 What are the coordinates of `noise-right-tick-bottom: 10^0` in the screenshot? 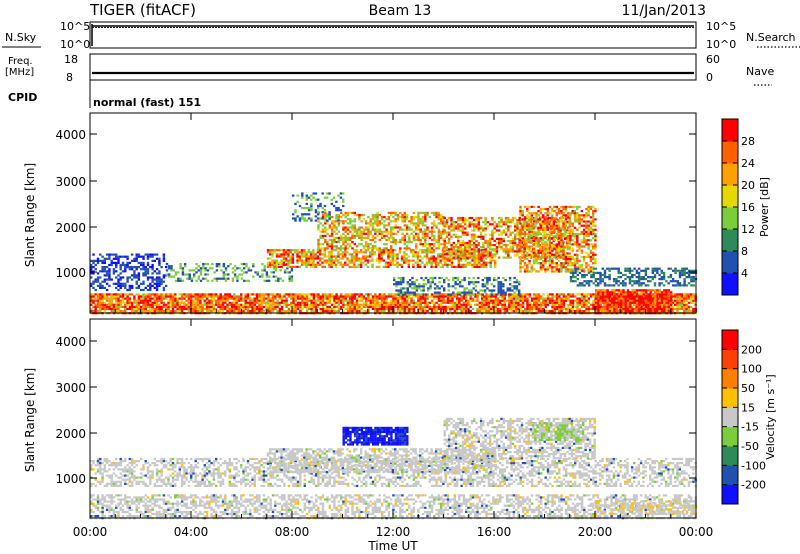 It's located at (721, 44).